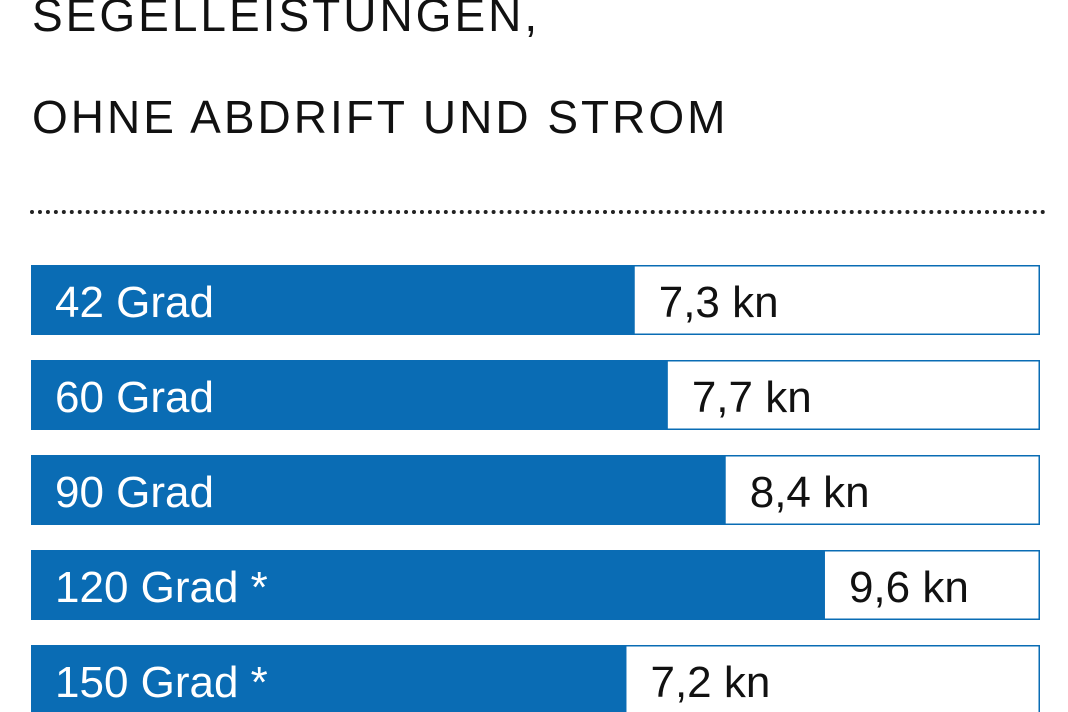 The width and height of the screenshot is (1068, 712). What do you see at coordinates (752, 397) in the screenshot?
I see `value-label: 7,7 kn` at bounding box center [752, 397].